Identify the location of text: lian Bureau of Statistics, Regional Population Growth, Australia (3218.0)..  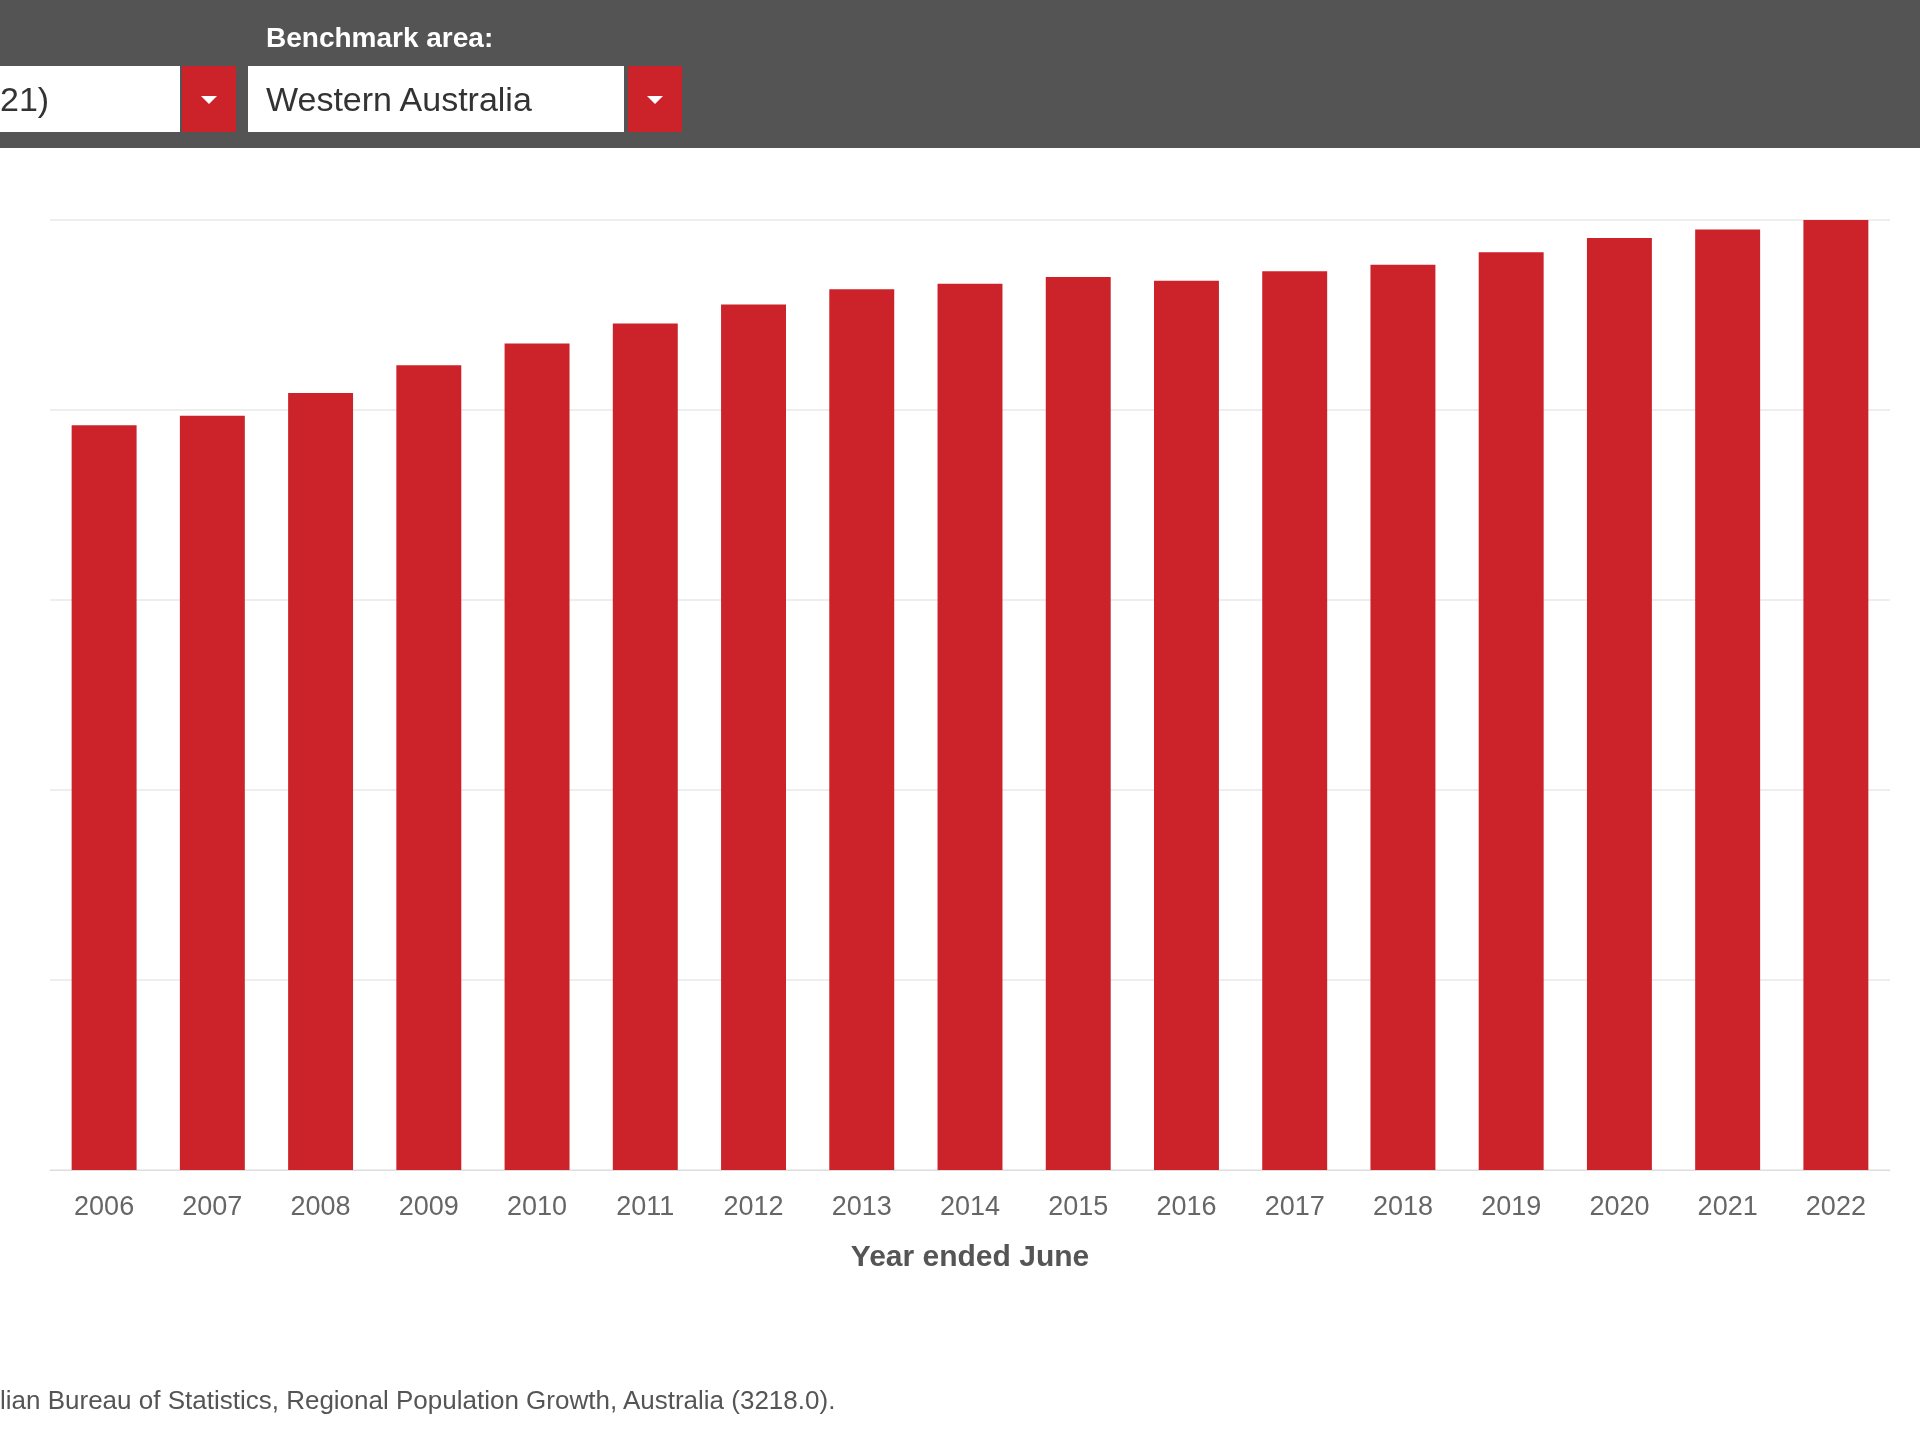
(418, 1400).